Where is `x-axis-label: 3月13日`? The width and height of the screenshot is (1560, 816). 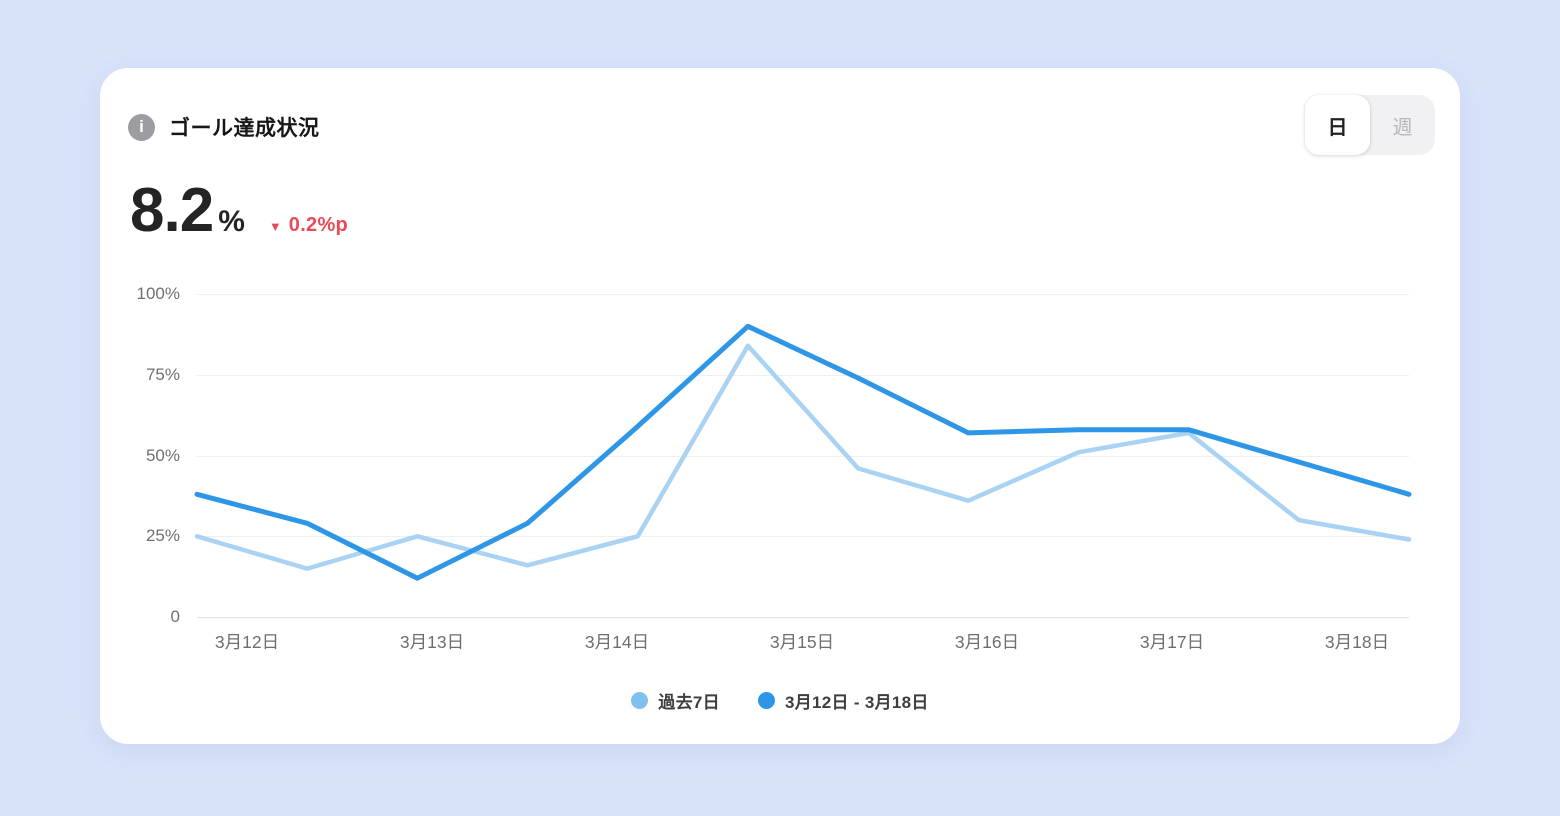 x-axis-label: 3月13日 is located at coordinates (432, 642).